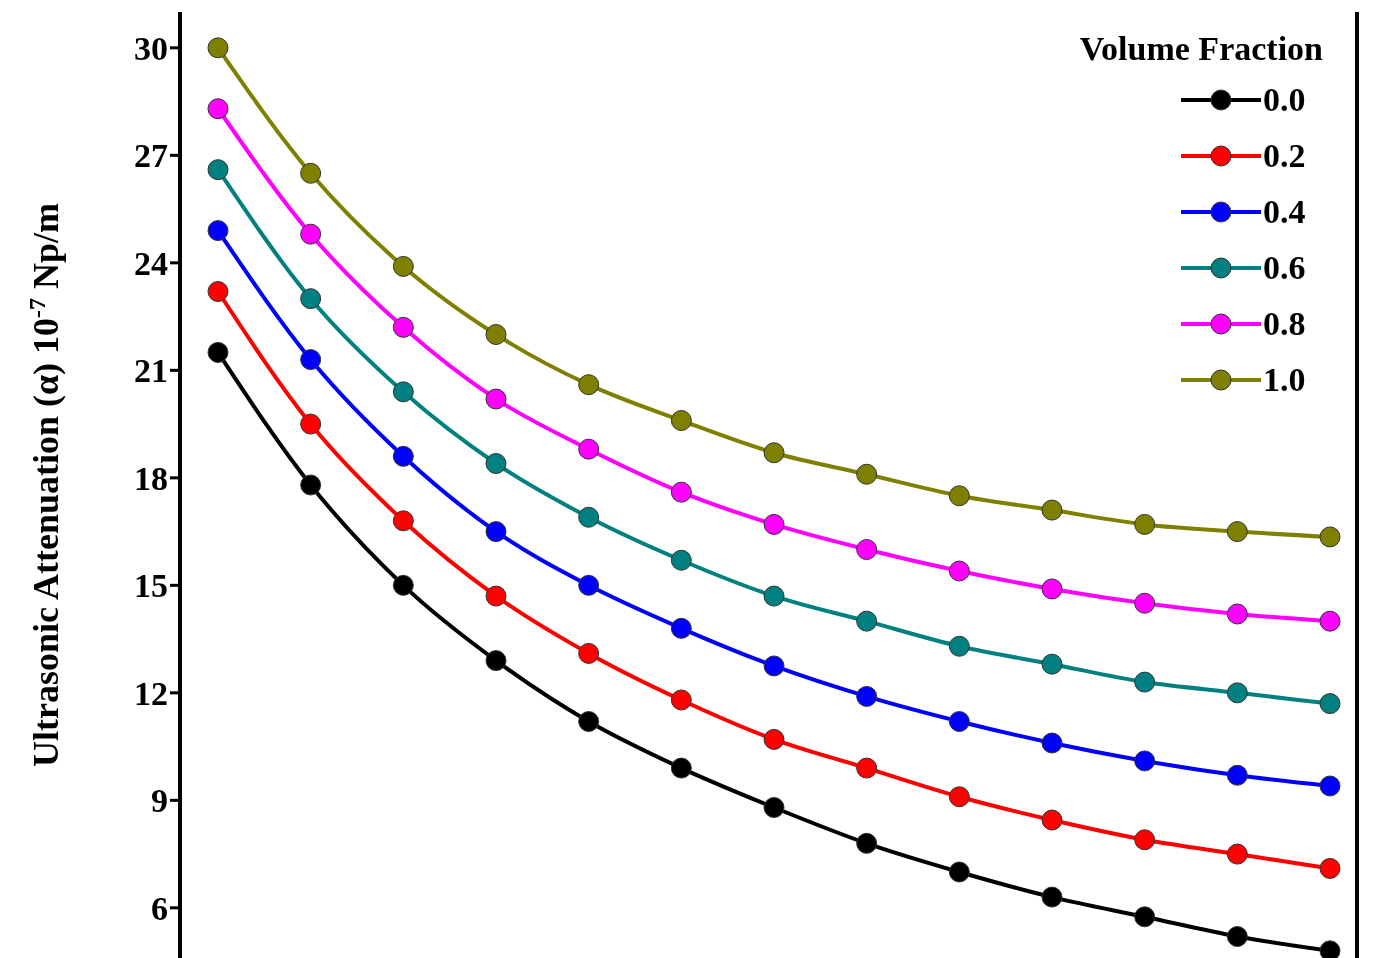 Image resolution: width=1373 pixels, height=958 pixels. What do you see at coordinates (151, 693) in the screenshot?
I see `y-tick-label: 12` at bounding box center [151, 693].